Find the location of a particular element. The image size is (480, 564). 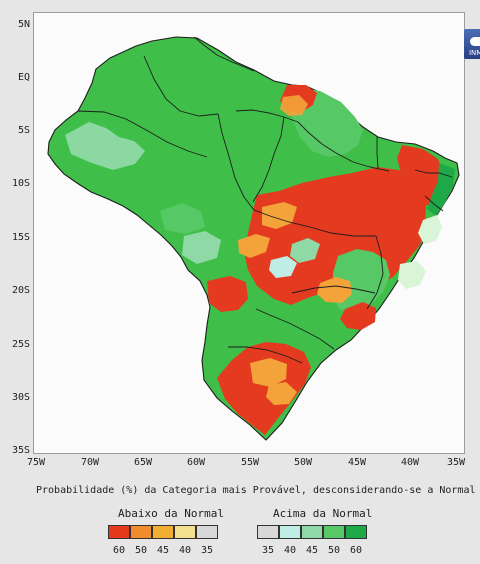

y-label-eq: EQ is located at coordinates (23, 77).